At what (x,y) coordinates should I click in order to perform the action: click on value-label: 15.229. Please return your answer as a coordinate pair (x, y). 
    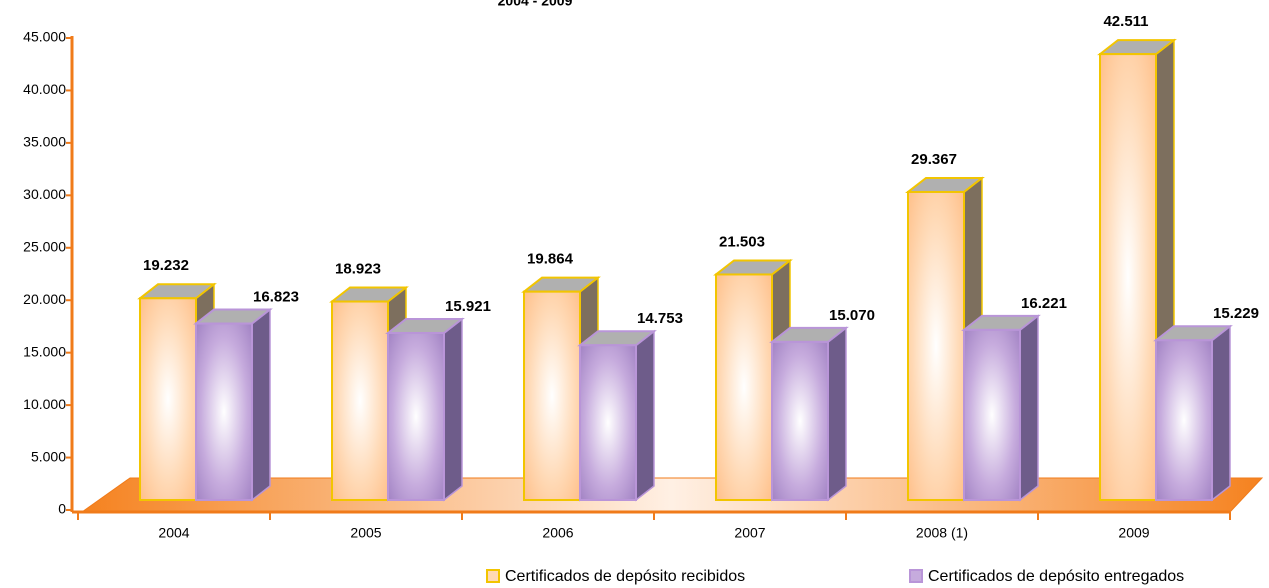
    Looking at the image, I should click on (1236, 313).